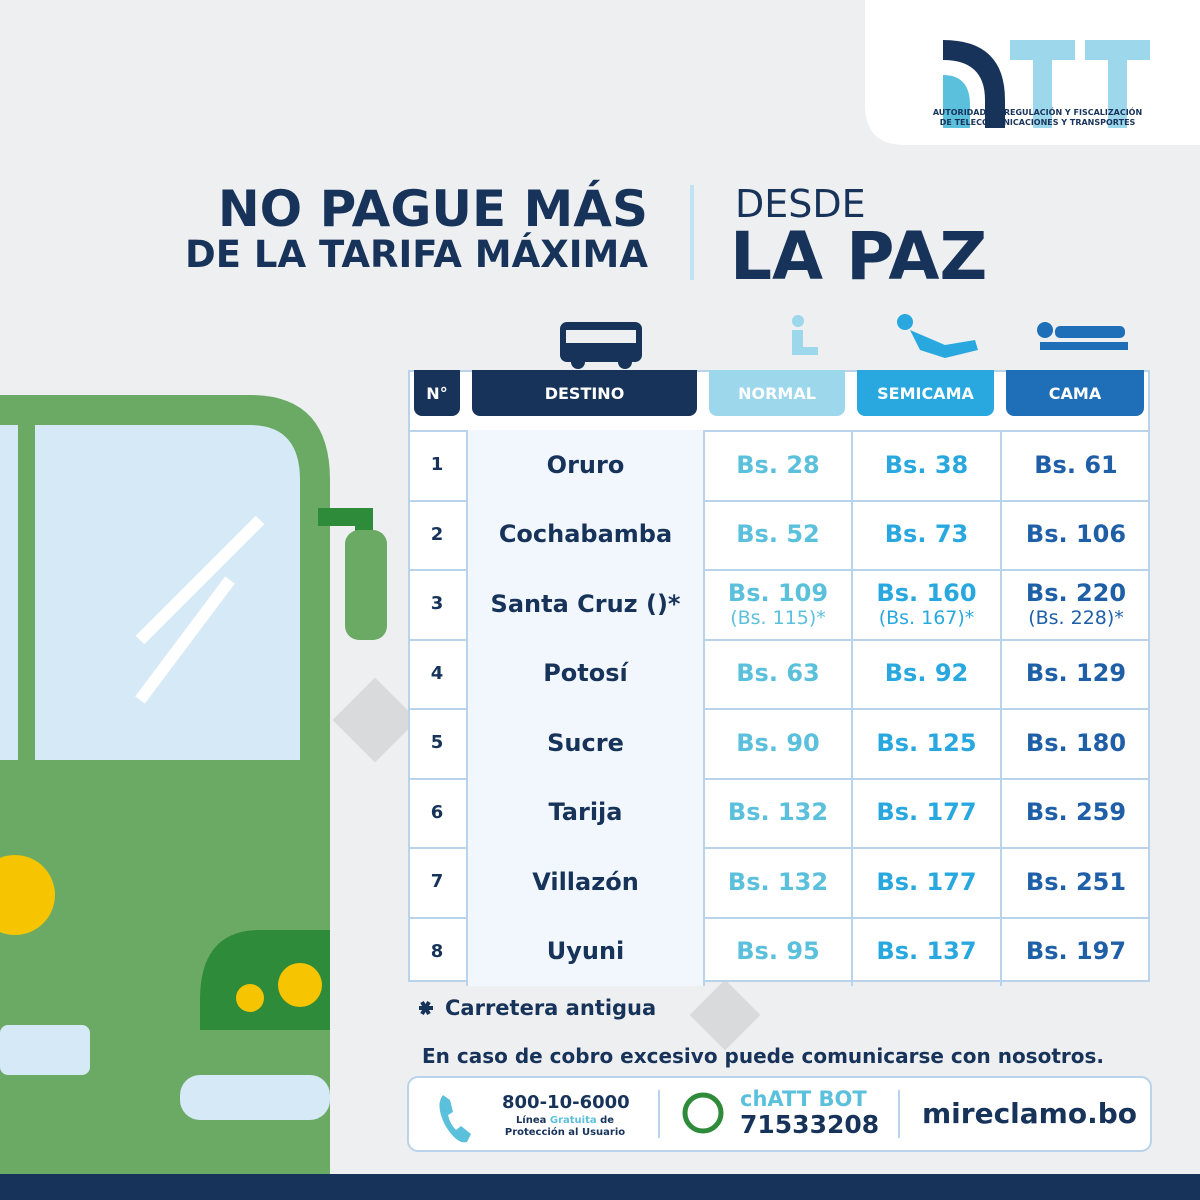 The width and height of the screenshot is (1200, 1200). I want to click on table-cell: Bs. 220 (Bs. 228)*, so click(1075, 604).